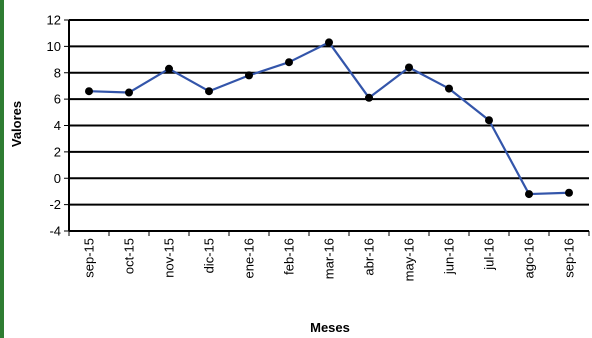 This screenshot has height=338, width=592. What do you see at coordinates (449, 256) in the screenshot?
I see `x-tick-label: jun-16` at bounding box center [449, 256].